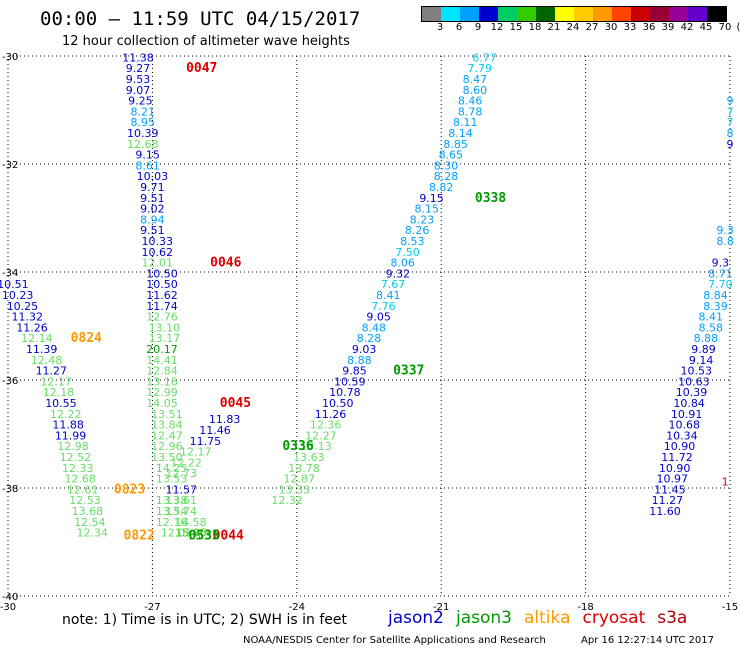 This screenshot has width=740, height=650. What do you see at coordinates (309, 457) in the screenshot?
I see `wave-height-value: 13.63` at bounding box center [309, 457].